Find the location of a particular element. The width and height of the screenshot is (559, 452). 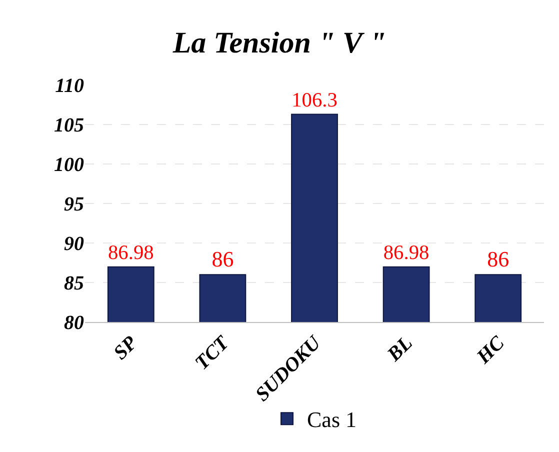

y-tick-label: 85 is located at coordinates (74, 283).